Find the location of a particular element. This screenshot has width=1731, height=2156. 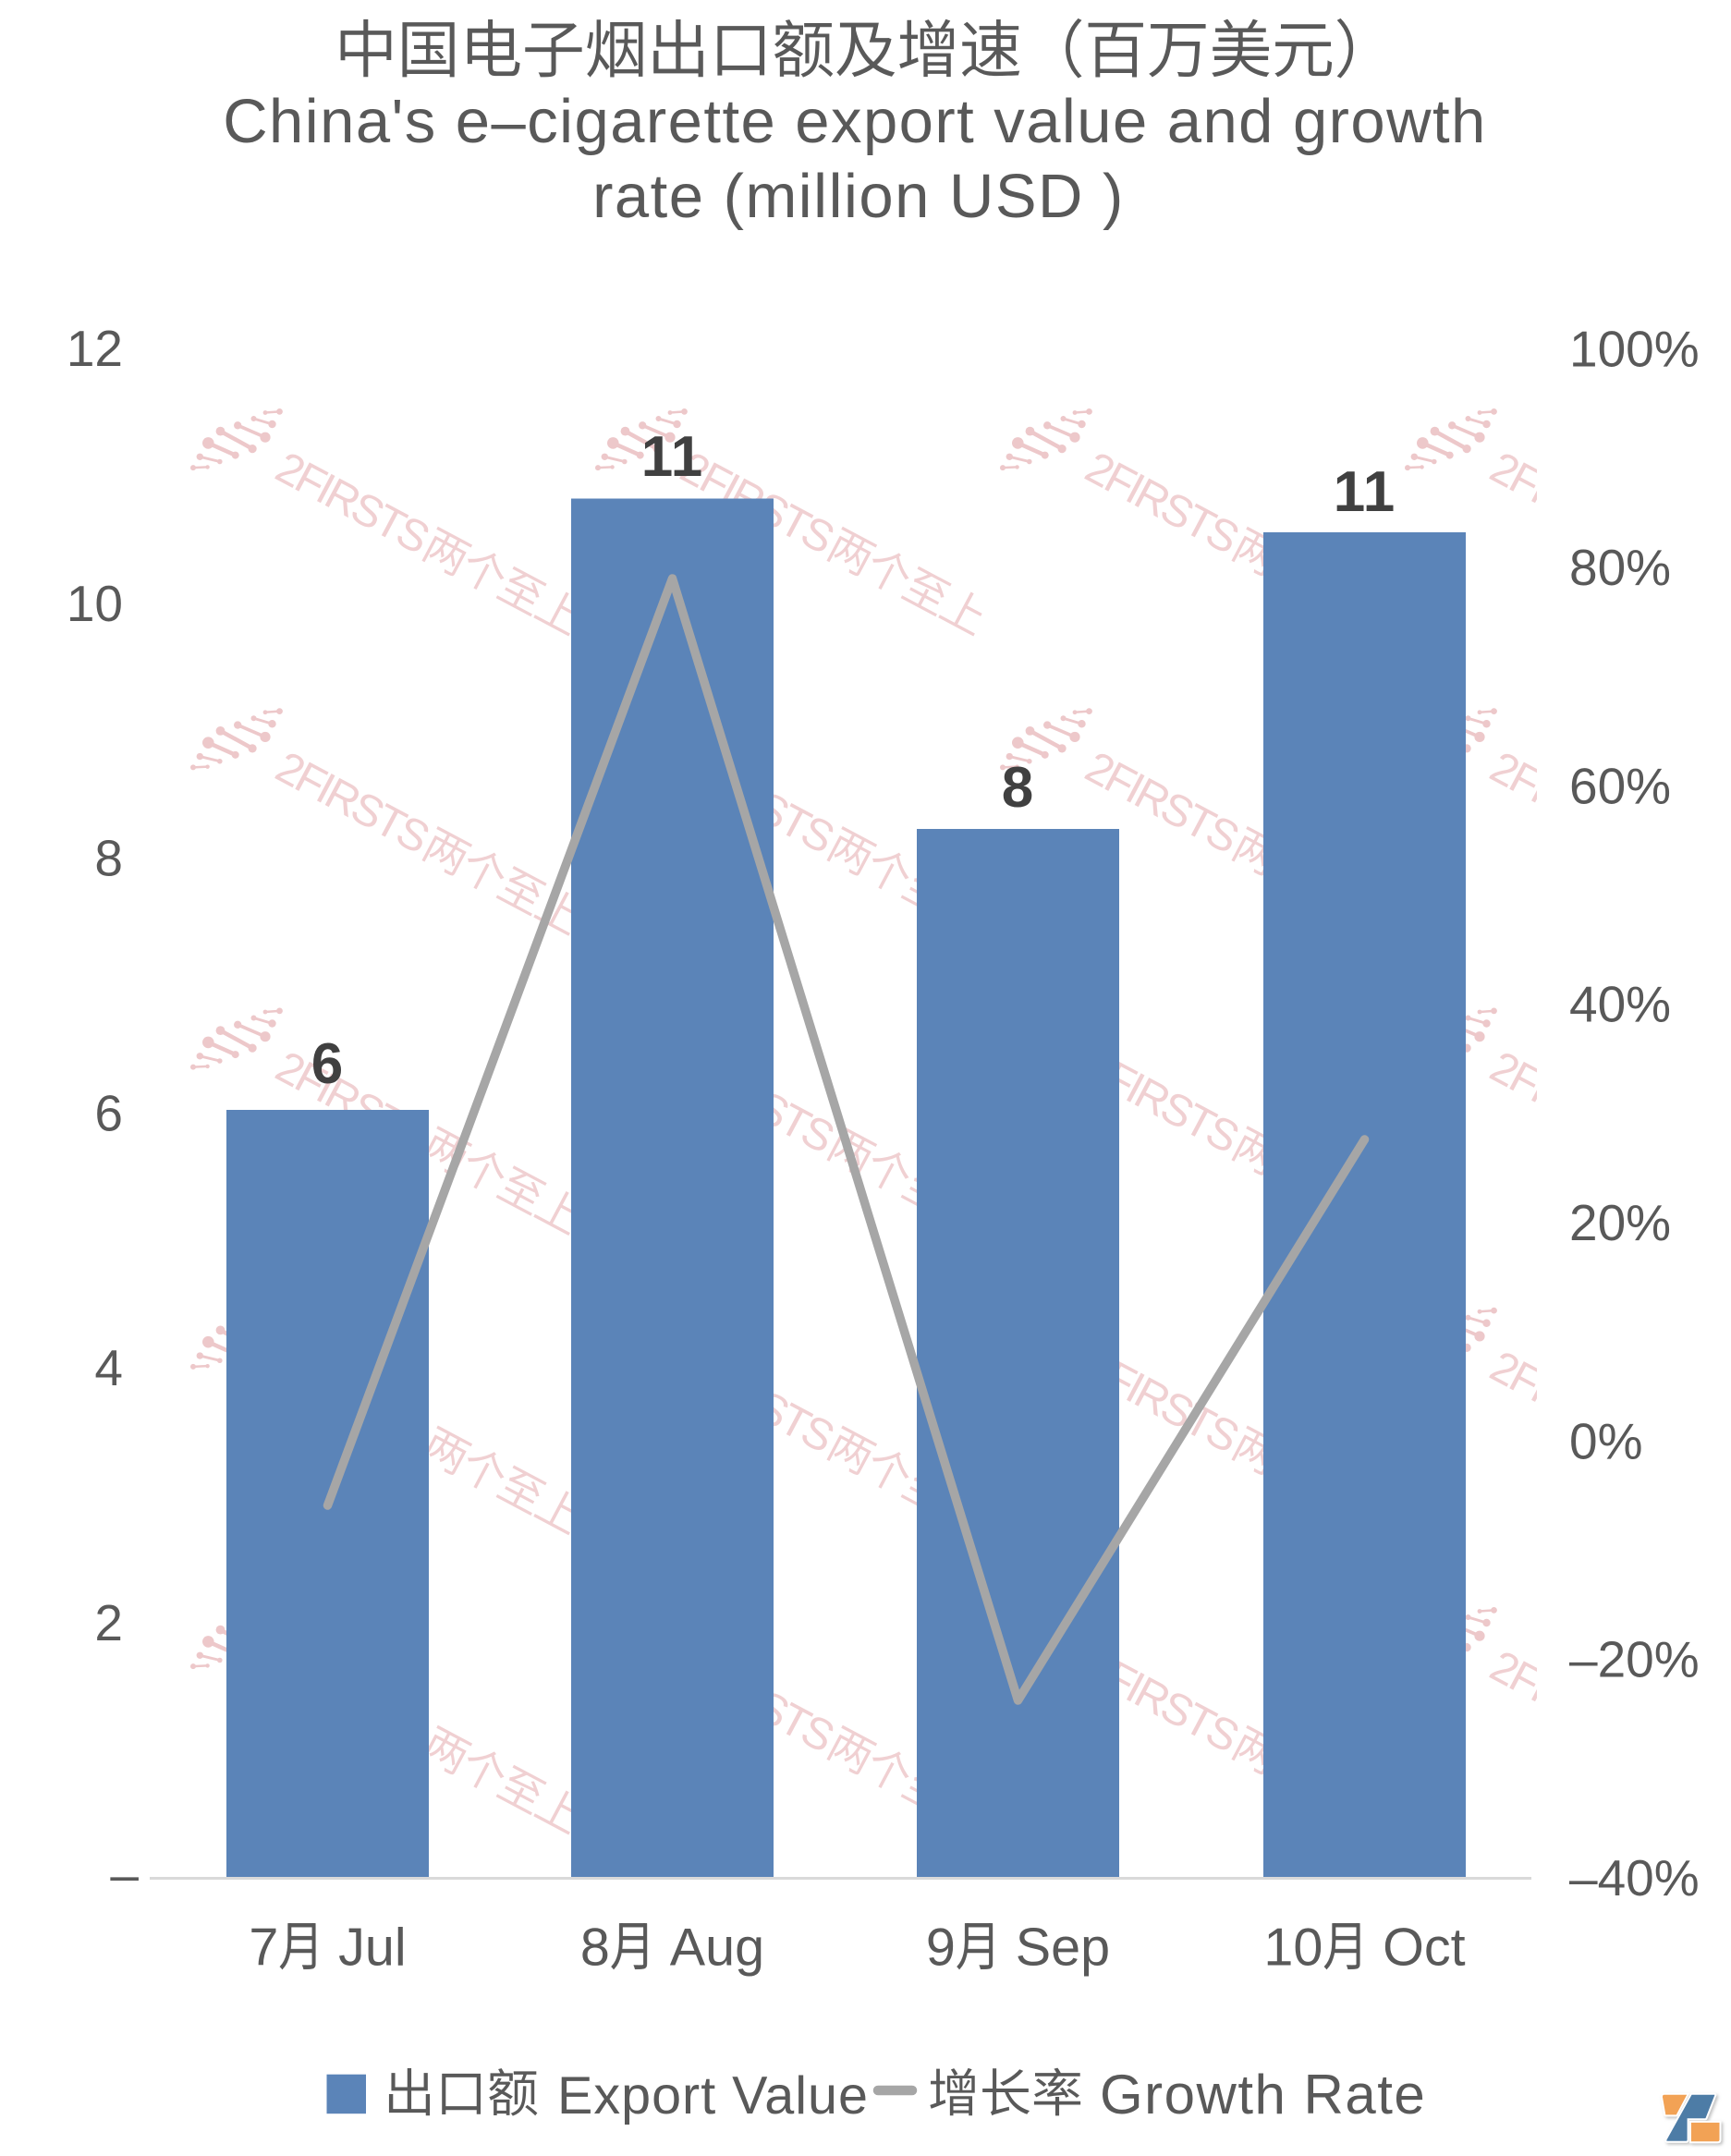

svg-text: 12 is located at coordinates (95, 348).